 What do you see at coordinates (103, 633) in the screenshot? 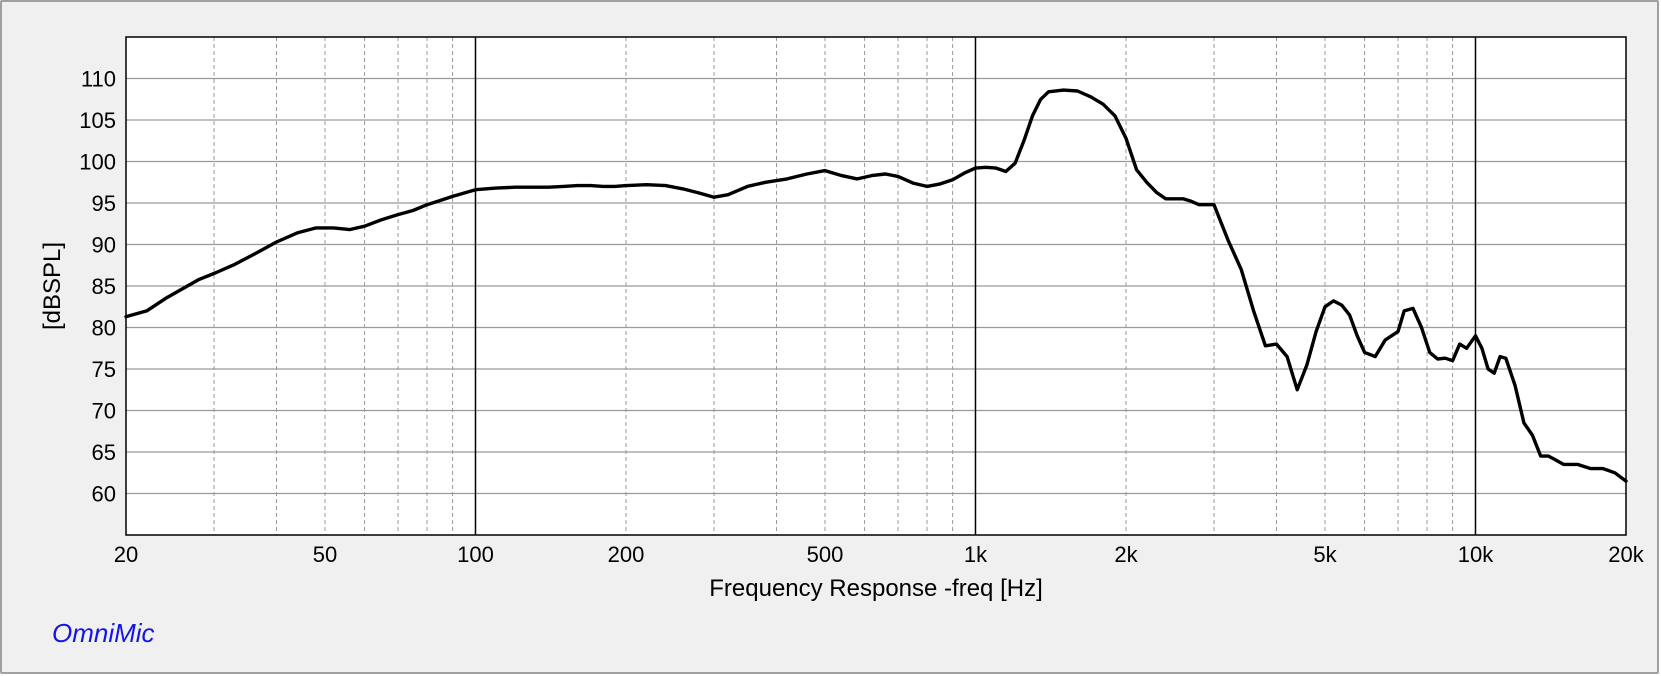
I see `omnimic-brand-label: OmniMic` at bounding box center [103, 633].